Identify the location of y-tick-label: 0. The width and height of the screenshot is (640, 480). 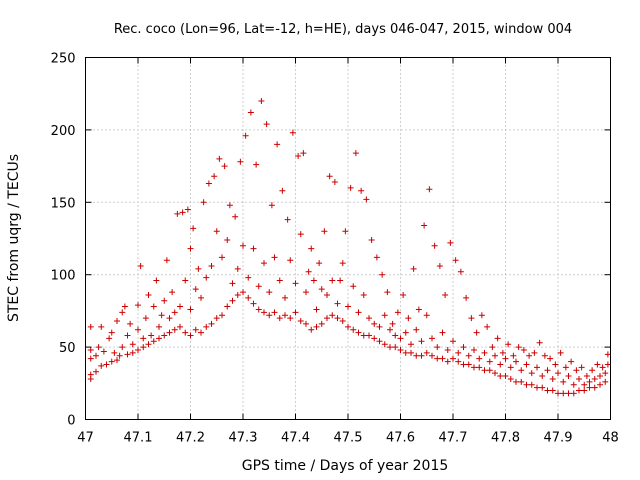
(71, 421).